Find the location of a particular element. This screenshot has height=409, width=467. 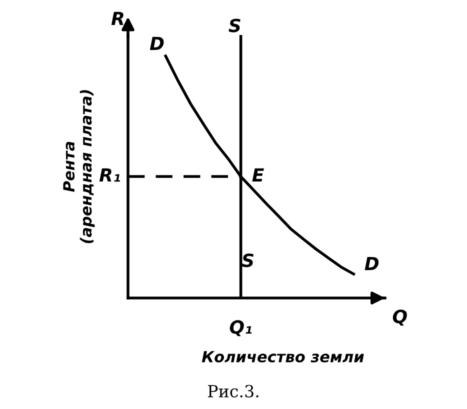

text: Q is located at coordinates (399, 318).